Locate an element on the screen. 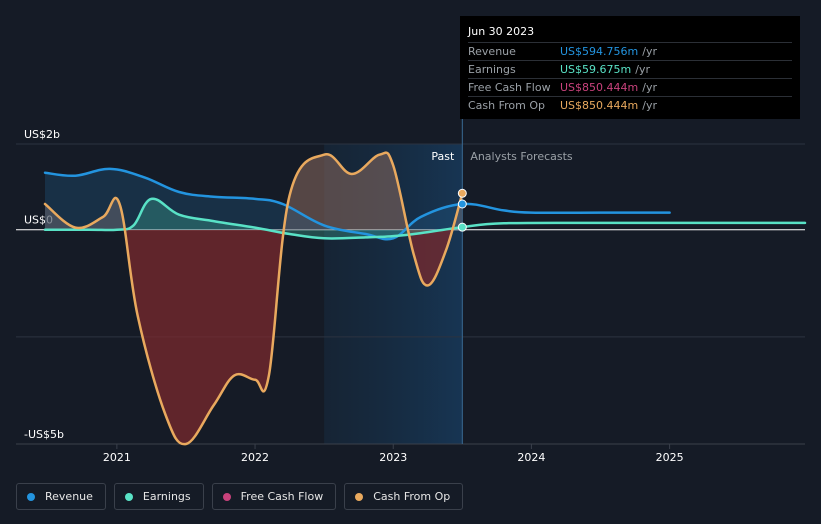 The width and height of the screenshot is (821, 524). legend-label: Cash From Op is located at coordinates (412, 496).